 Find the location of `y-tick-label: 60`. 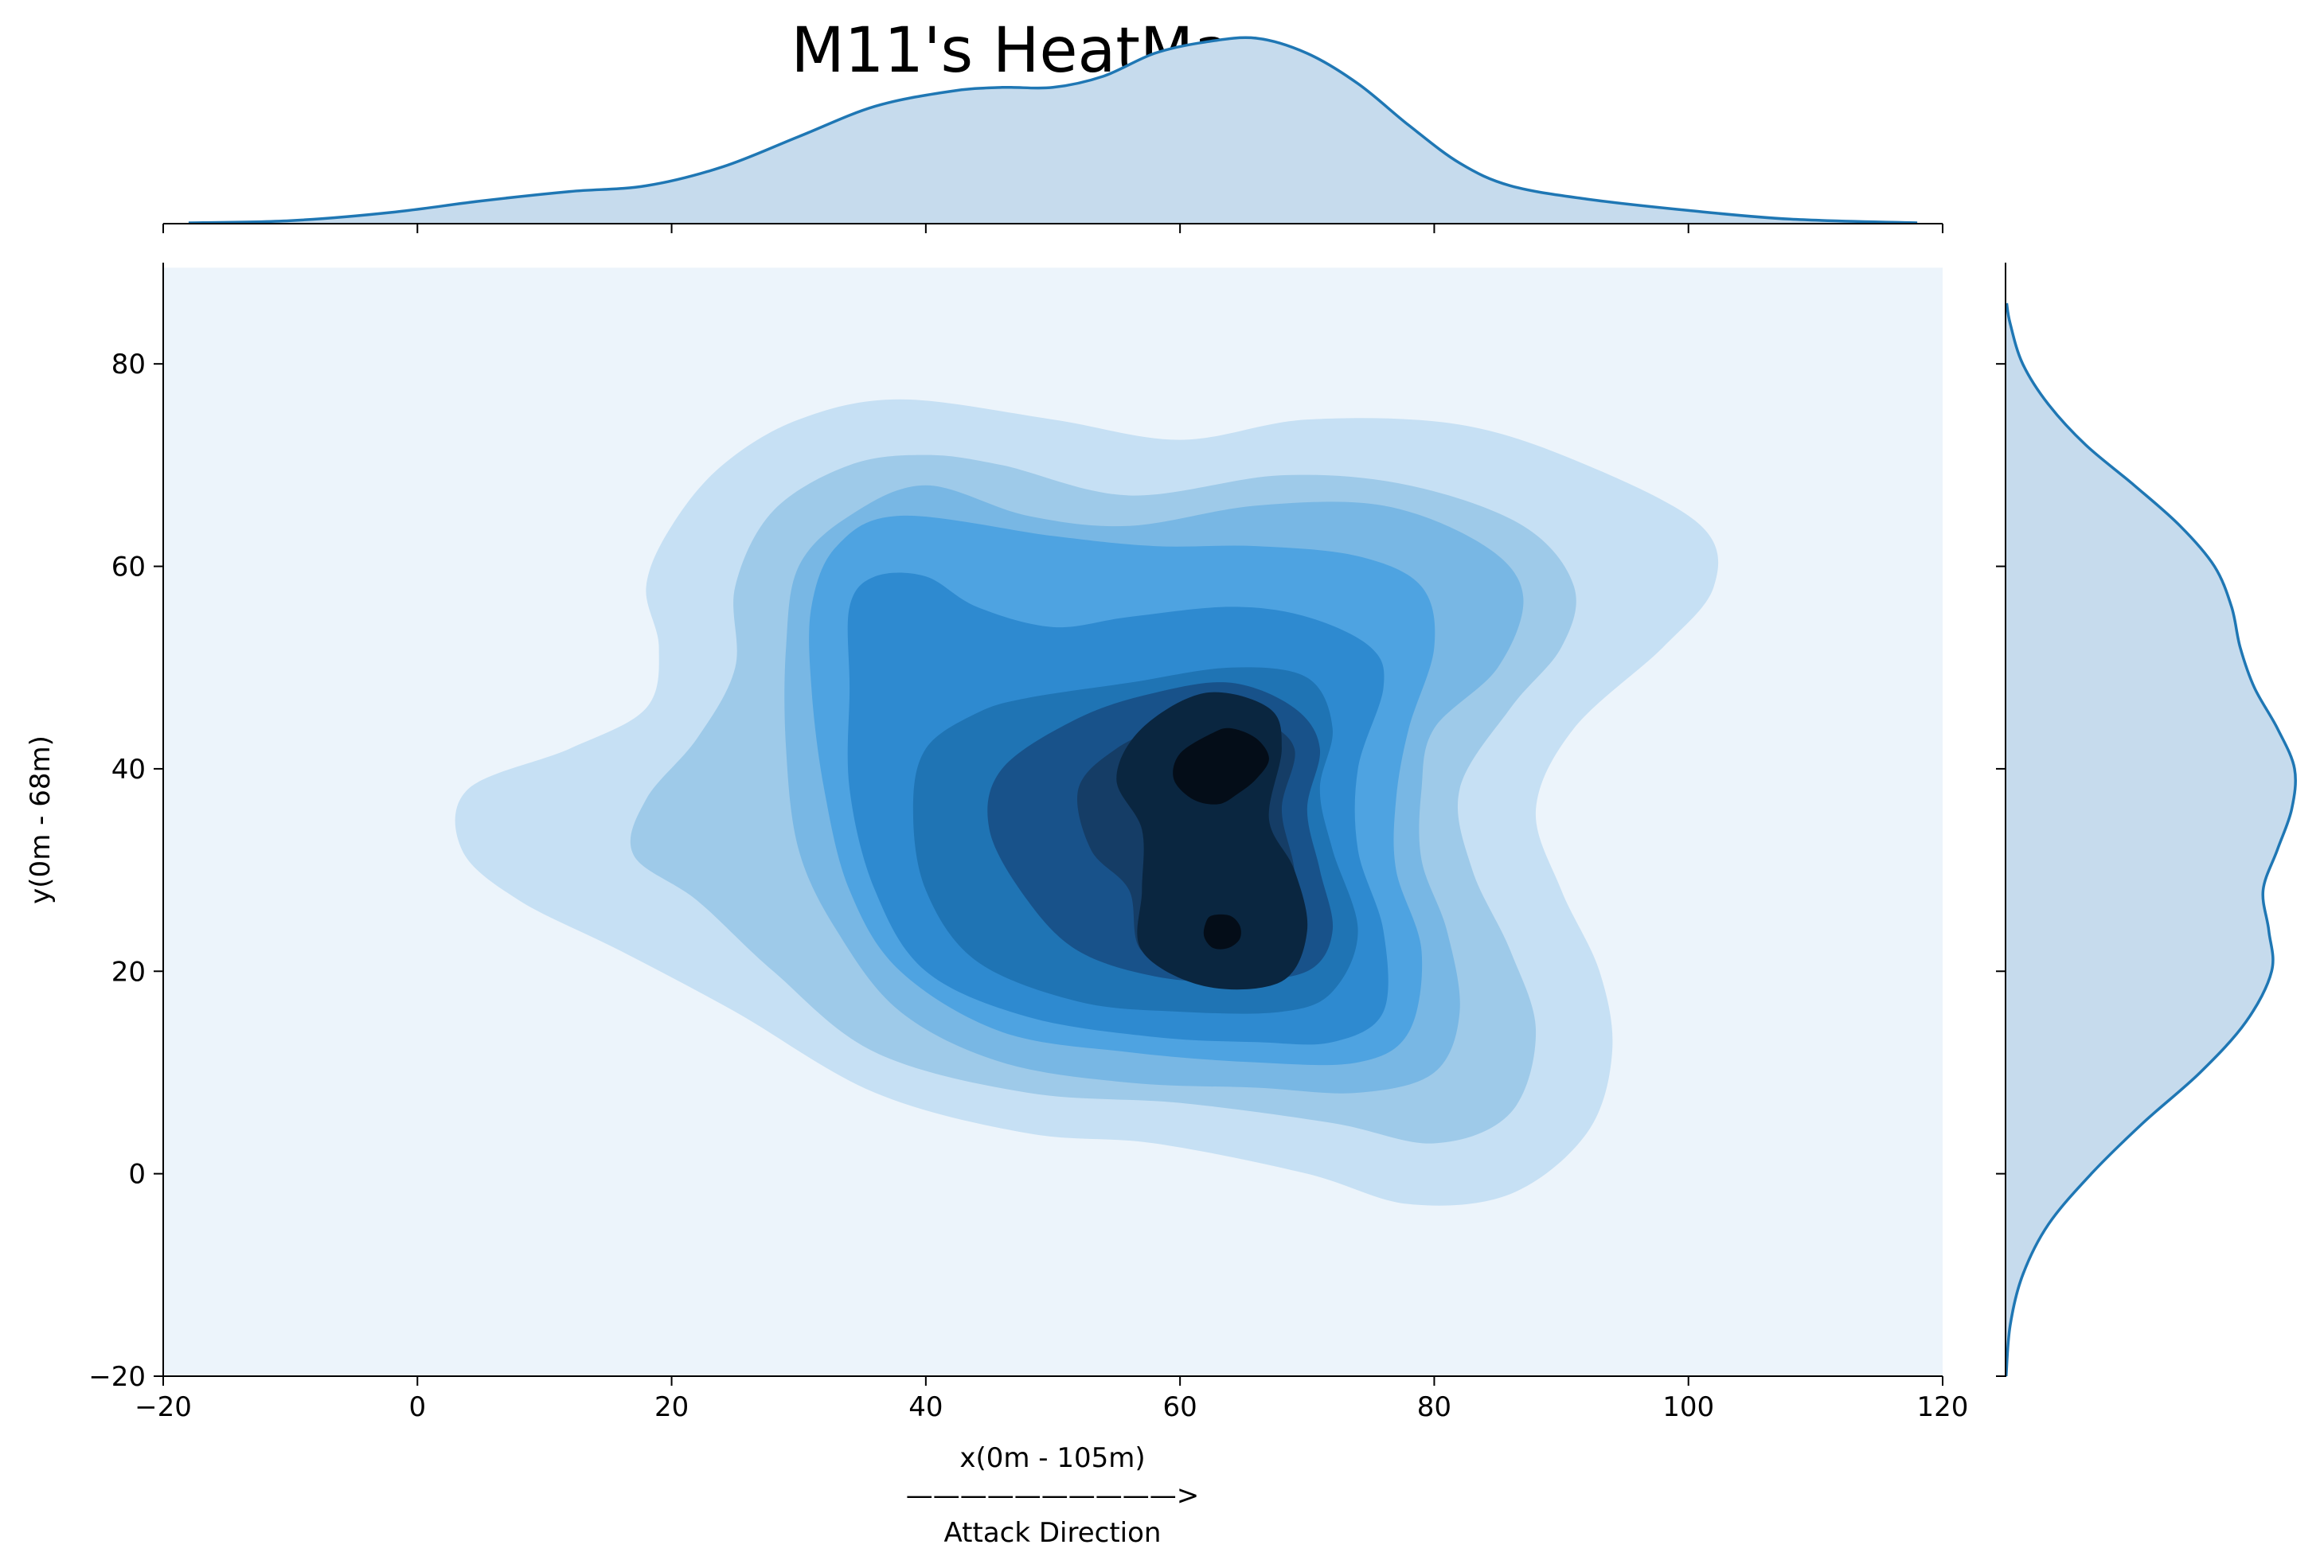

y-tick-label: 60 is located at coordinates (129, 567).